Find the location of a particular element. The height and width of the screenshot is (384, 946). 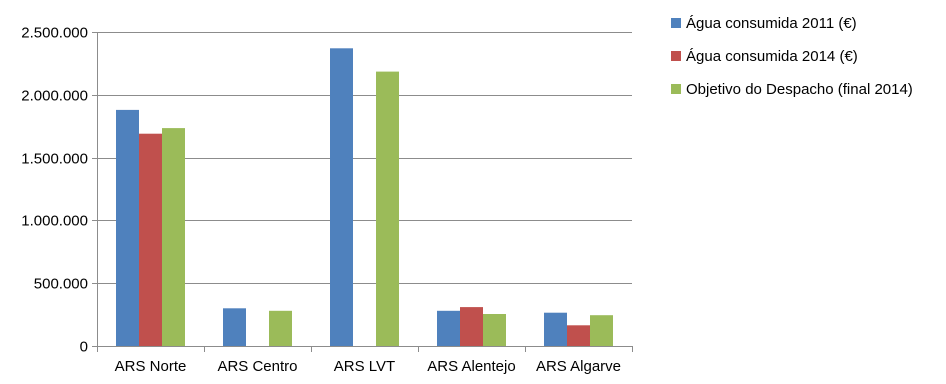

y-tick-label: 0 is located at coordinates (84, 347).